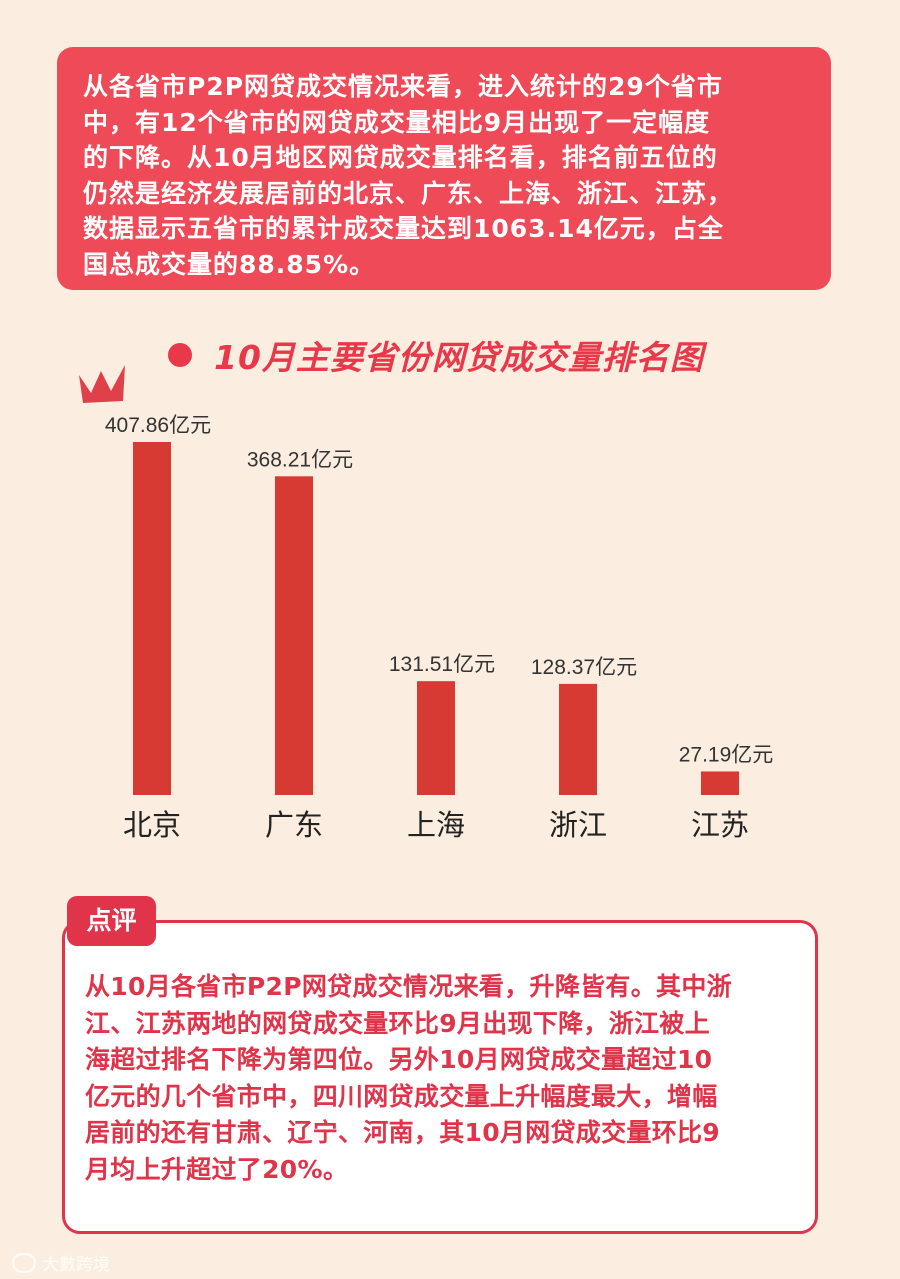 The width and height of the screenshot is (900, 1279). What do you see at coordinates (294, 825) in the screenshot?
I see `category-label-1: 广东` at bounding box center [294, 825].